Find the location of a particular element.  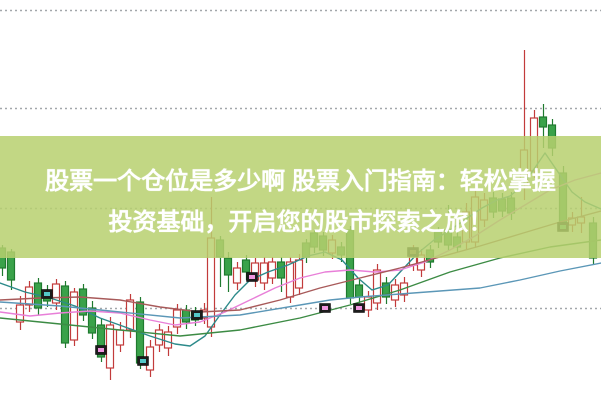

ma-long-blue is located at coordinates (300, 290).